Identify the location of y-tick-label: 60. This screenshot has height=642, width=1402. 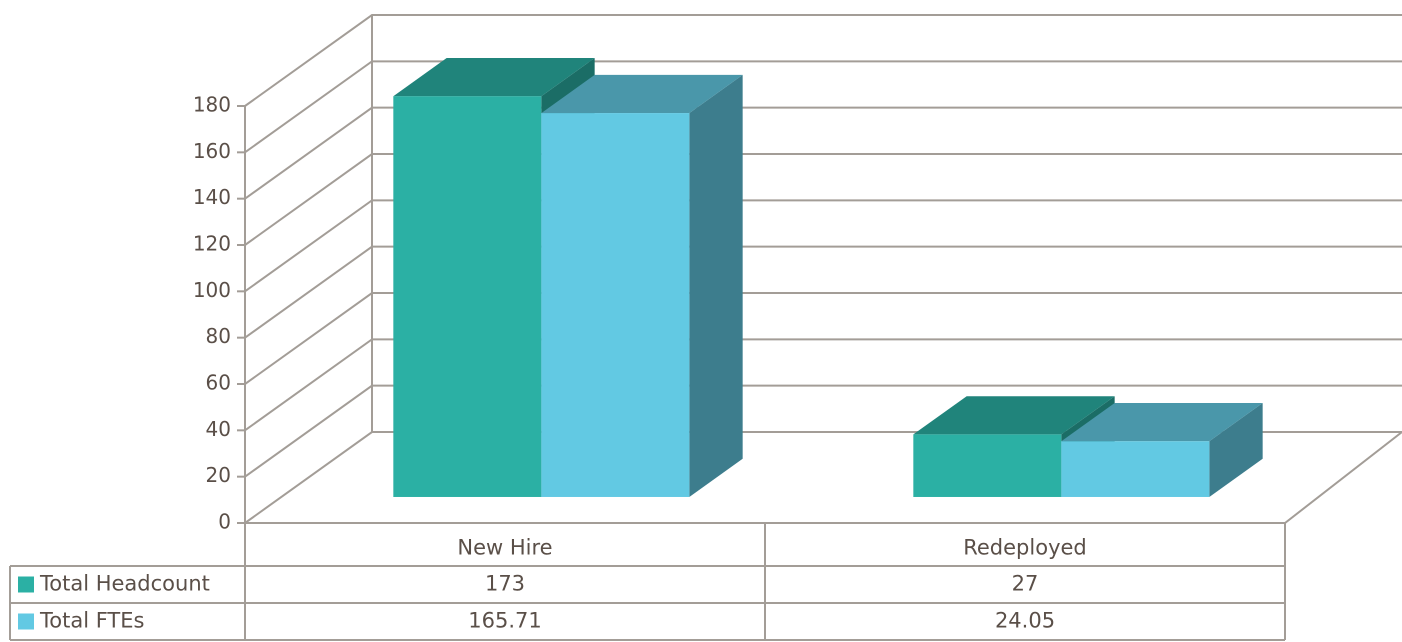
(218, 383).